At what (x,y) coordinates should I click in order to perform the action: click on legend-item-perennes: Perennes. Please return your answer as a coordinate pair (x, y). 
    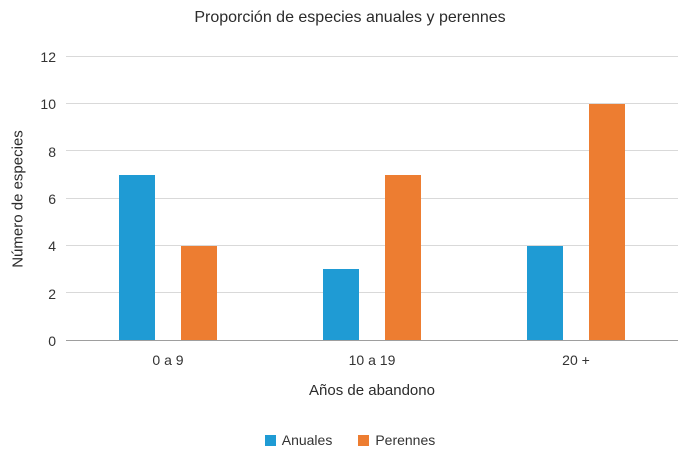
    Looking at the image, I should click on (396, 440).